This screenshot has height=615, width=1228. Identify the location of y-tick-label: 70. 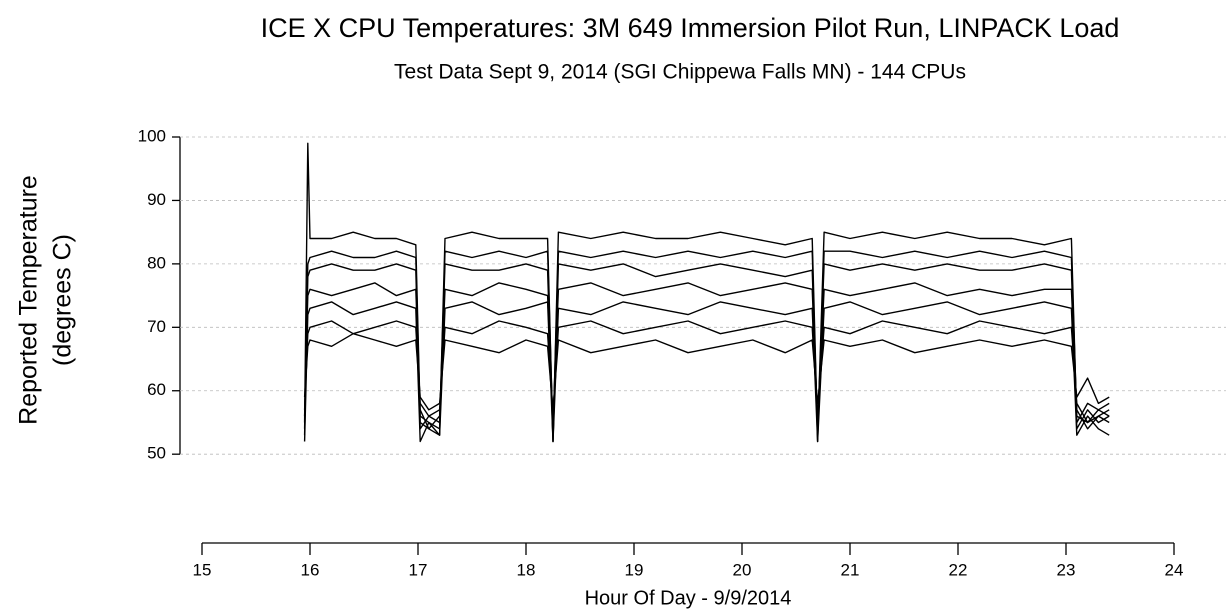
(156, 326).